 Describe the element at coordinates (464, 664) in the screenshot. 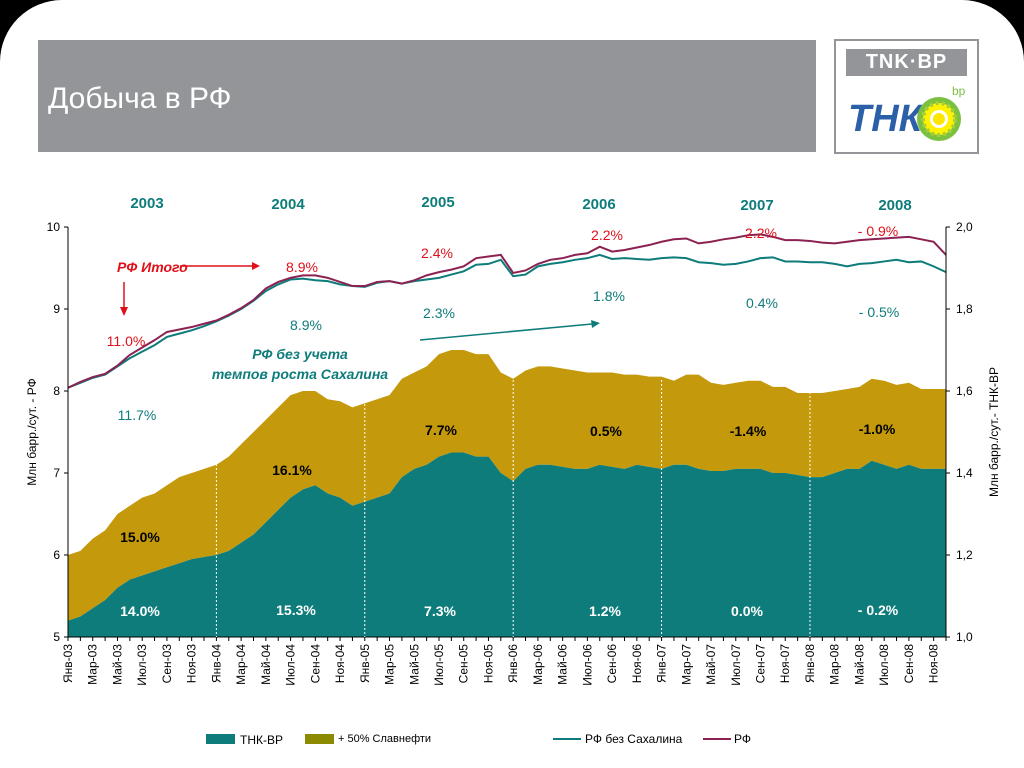

I see `x-tick-label: Сен-05` at that location.